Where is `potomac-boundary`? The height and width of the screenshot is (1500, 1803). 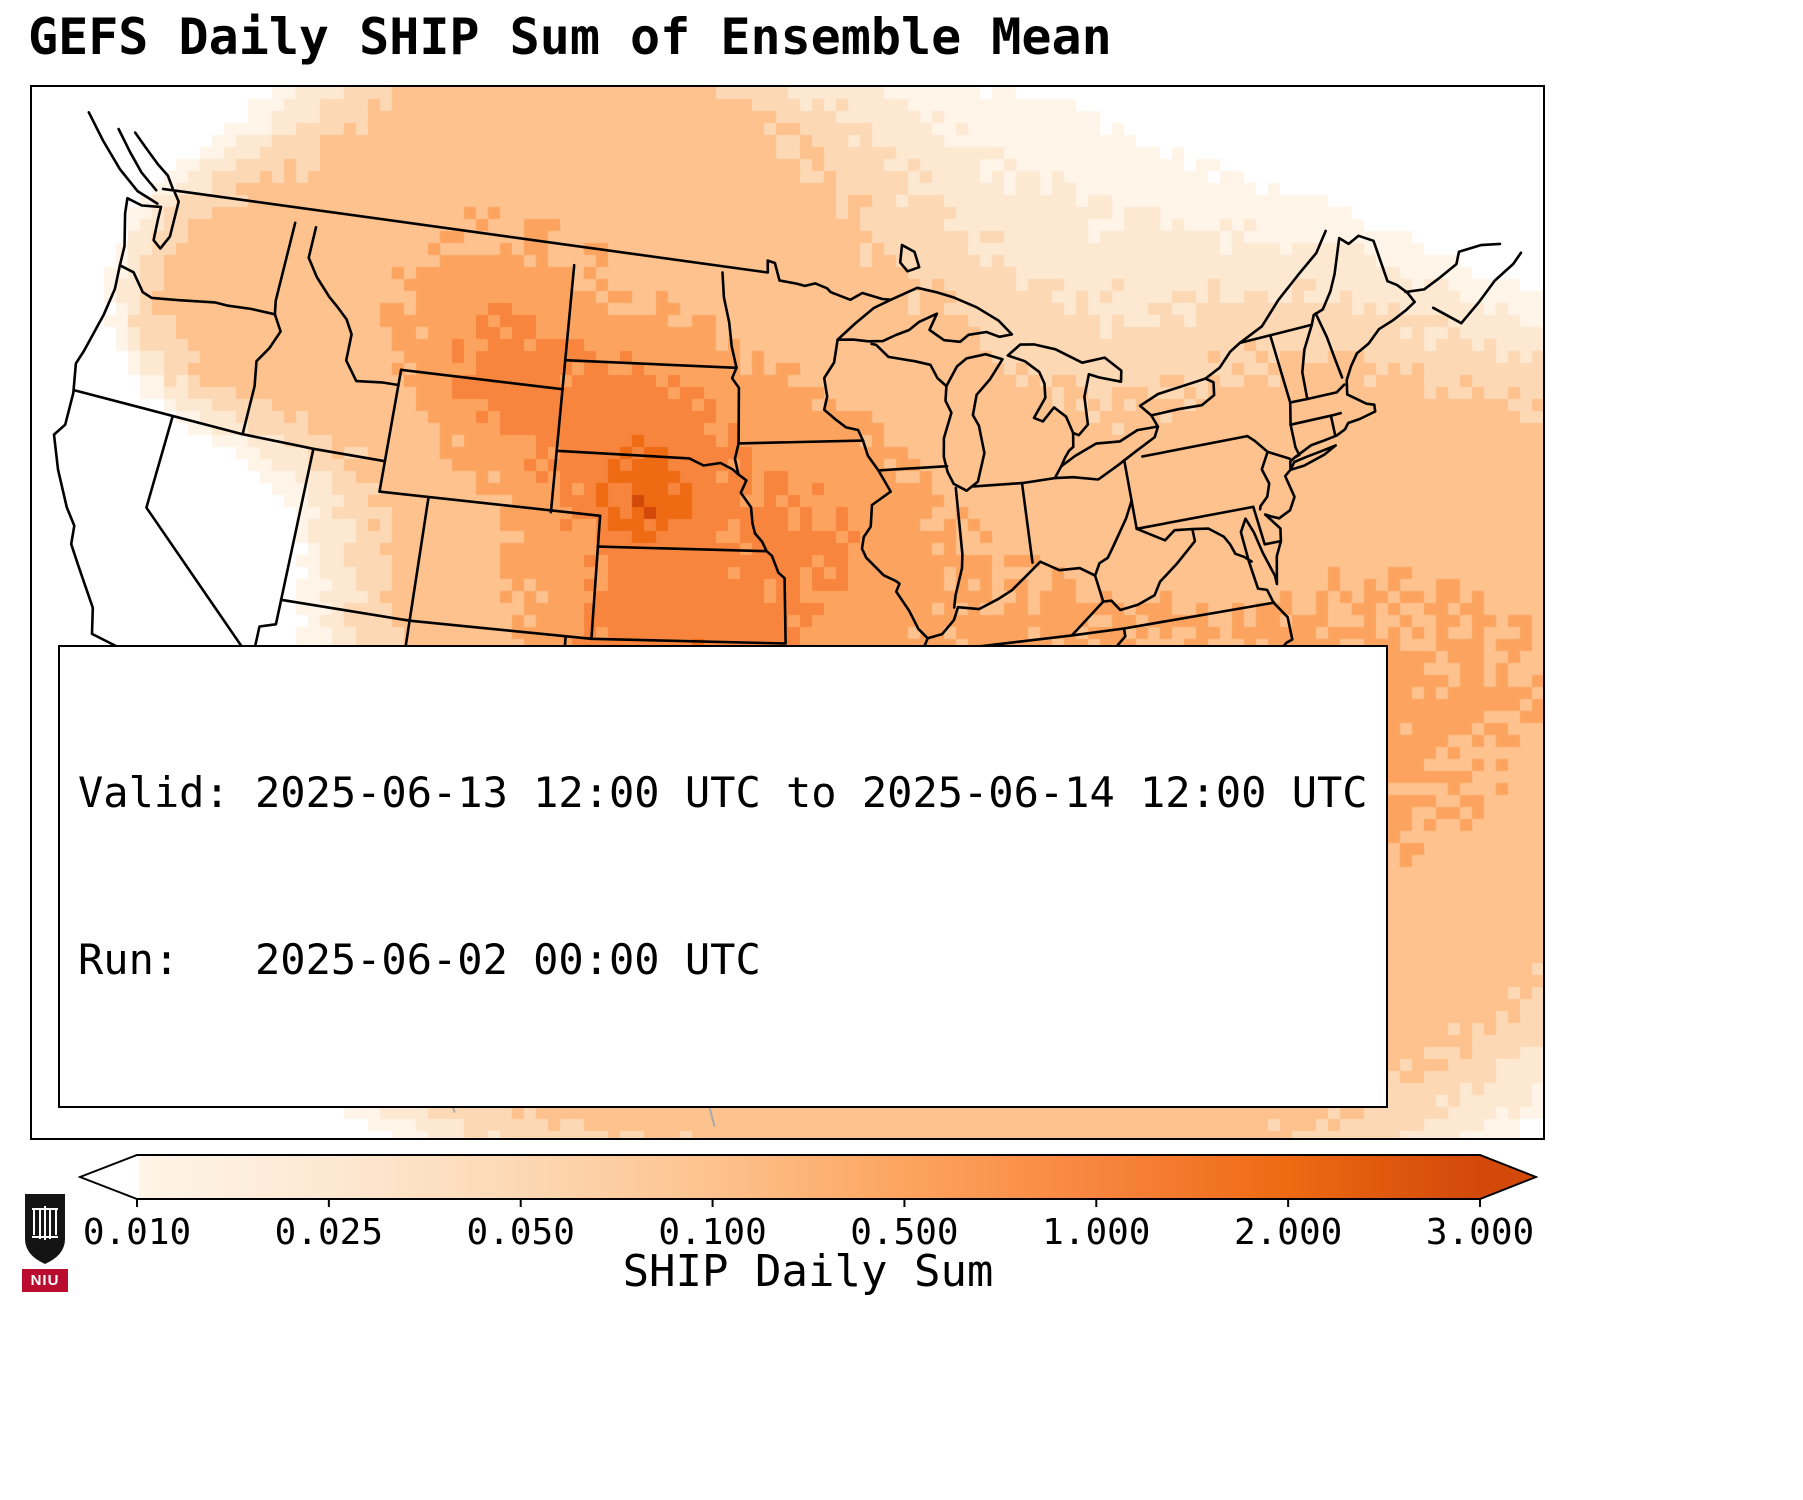
potomac-boundary is located at coordinates (1222, 545).